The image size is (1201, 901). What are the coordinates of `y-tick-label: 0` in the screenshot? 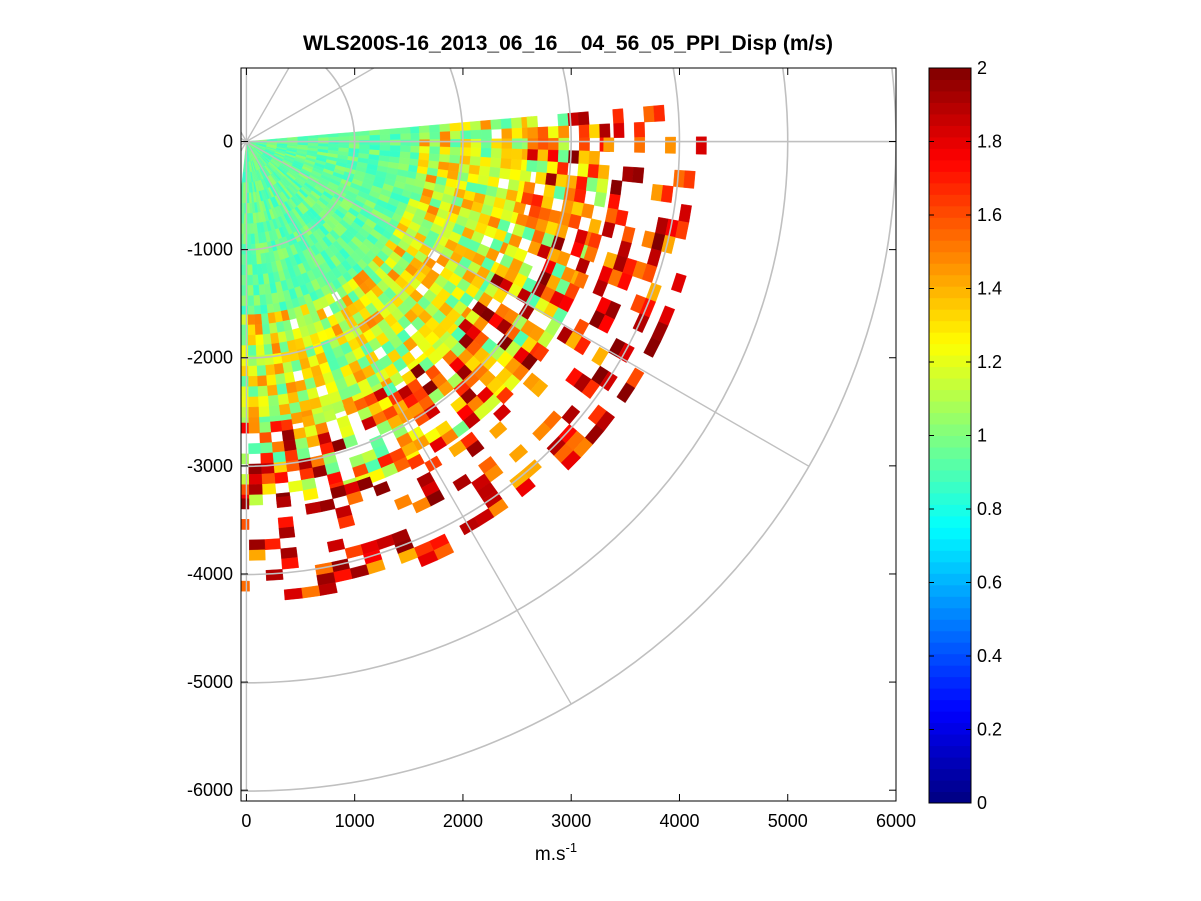 It's located at (228, 142).